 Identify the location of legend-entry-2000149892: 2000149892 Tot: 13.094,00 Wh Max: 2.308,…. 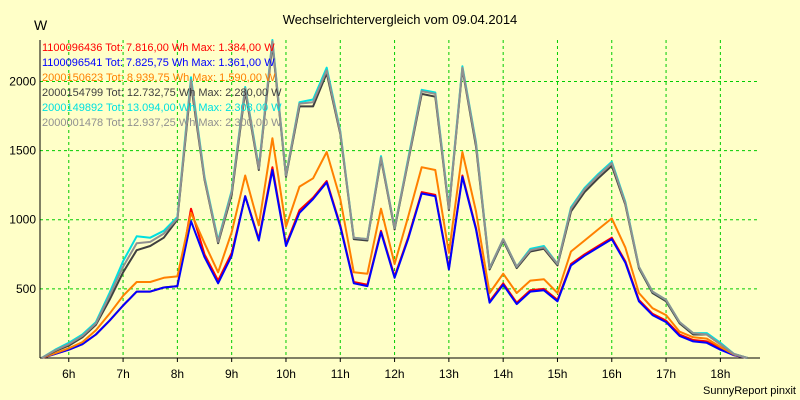
(162, 108).